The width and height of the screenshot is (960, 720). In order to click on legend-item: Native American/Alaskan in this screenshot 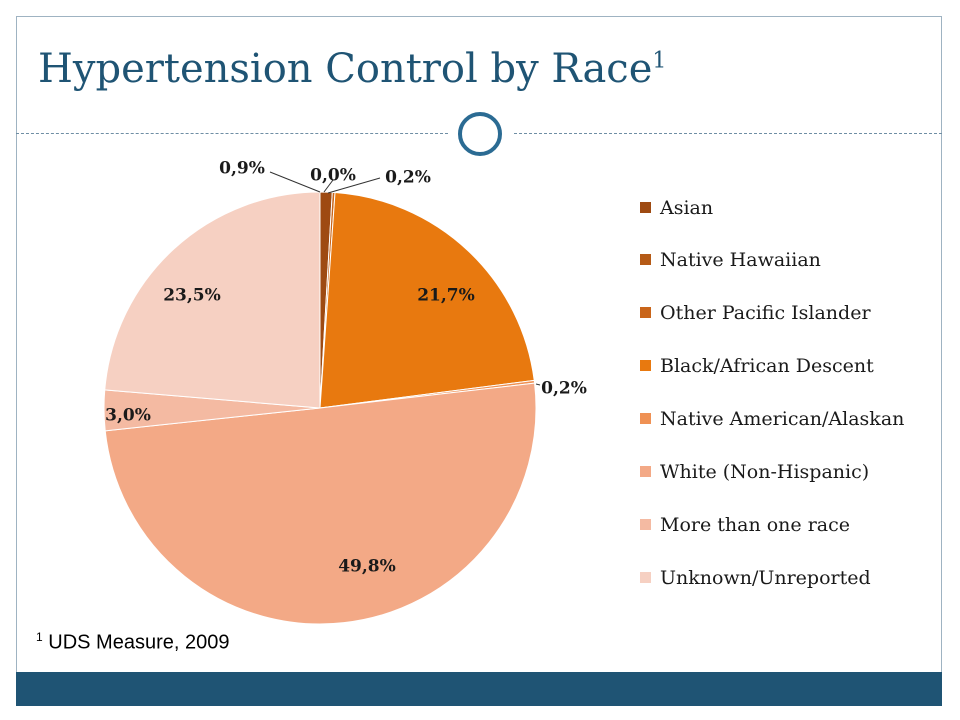, I will do `click(785, 419)`.